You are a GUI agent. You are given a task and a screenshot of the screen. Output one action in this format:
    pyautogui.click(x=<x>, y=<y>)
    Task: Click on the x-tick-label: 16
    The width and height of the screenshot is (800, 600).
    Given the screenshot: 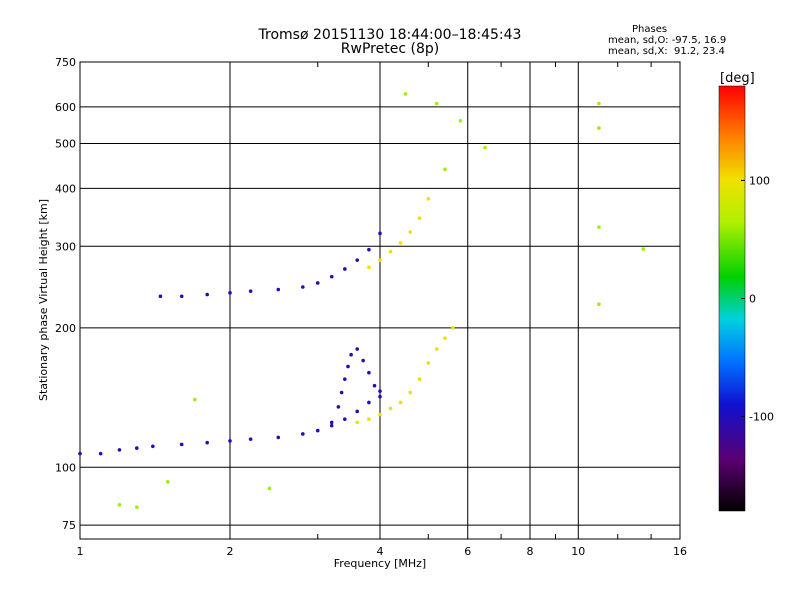 What is the action you would take?
    pyautogui.click(x=680, y=551)
    